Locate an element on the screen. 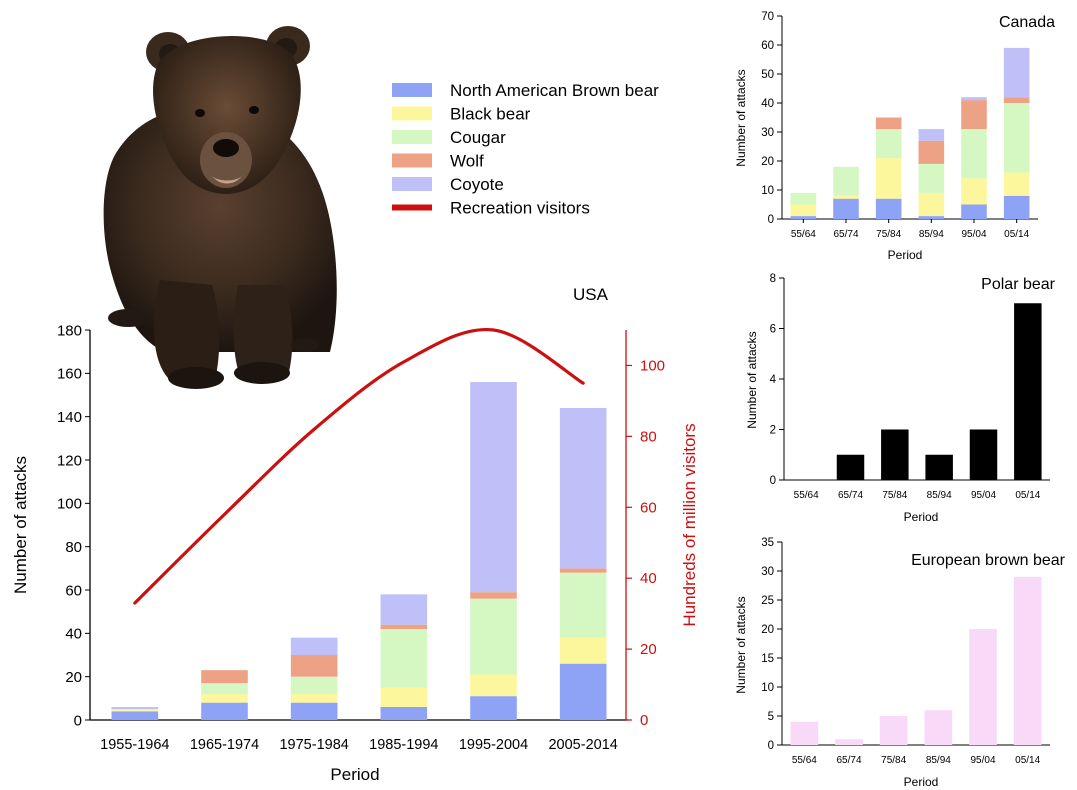 This screenshot has width=1077, height=790. usa-y2-axis-label: Hundreds of million visitors is located at coordinates (689, 524).